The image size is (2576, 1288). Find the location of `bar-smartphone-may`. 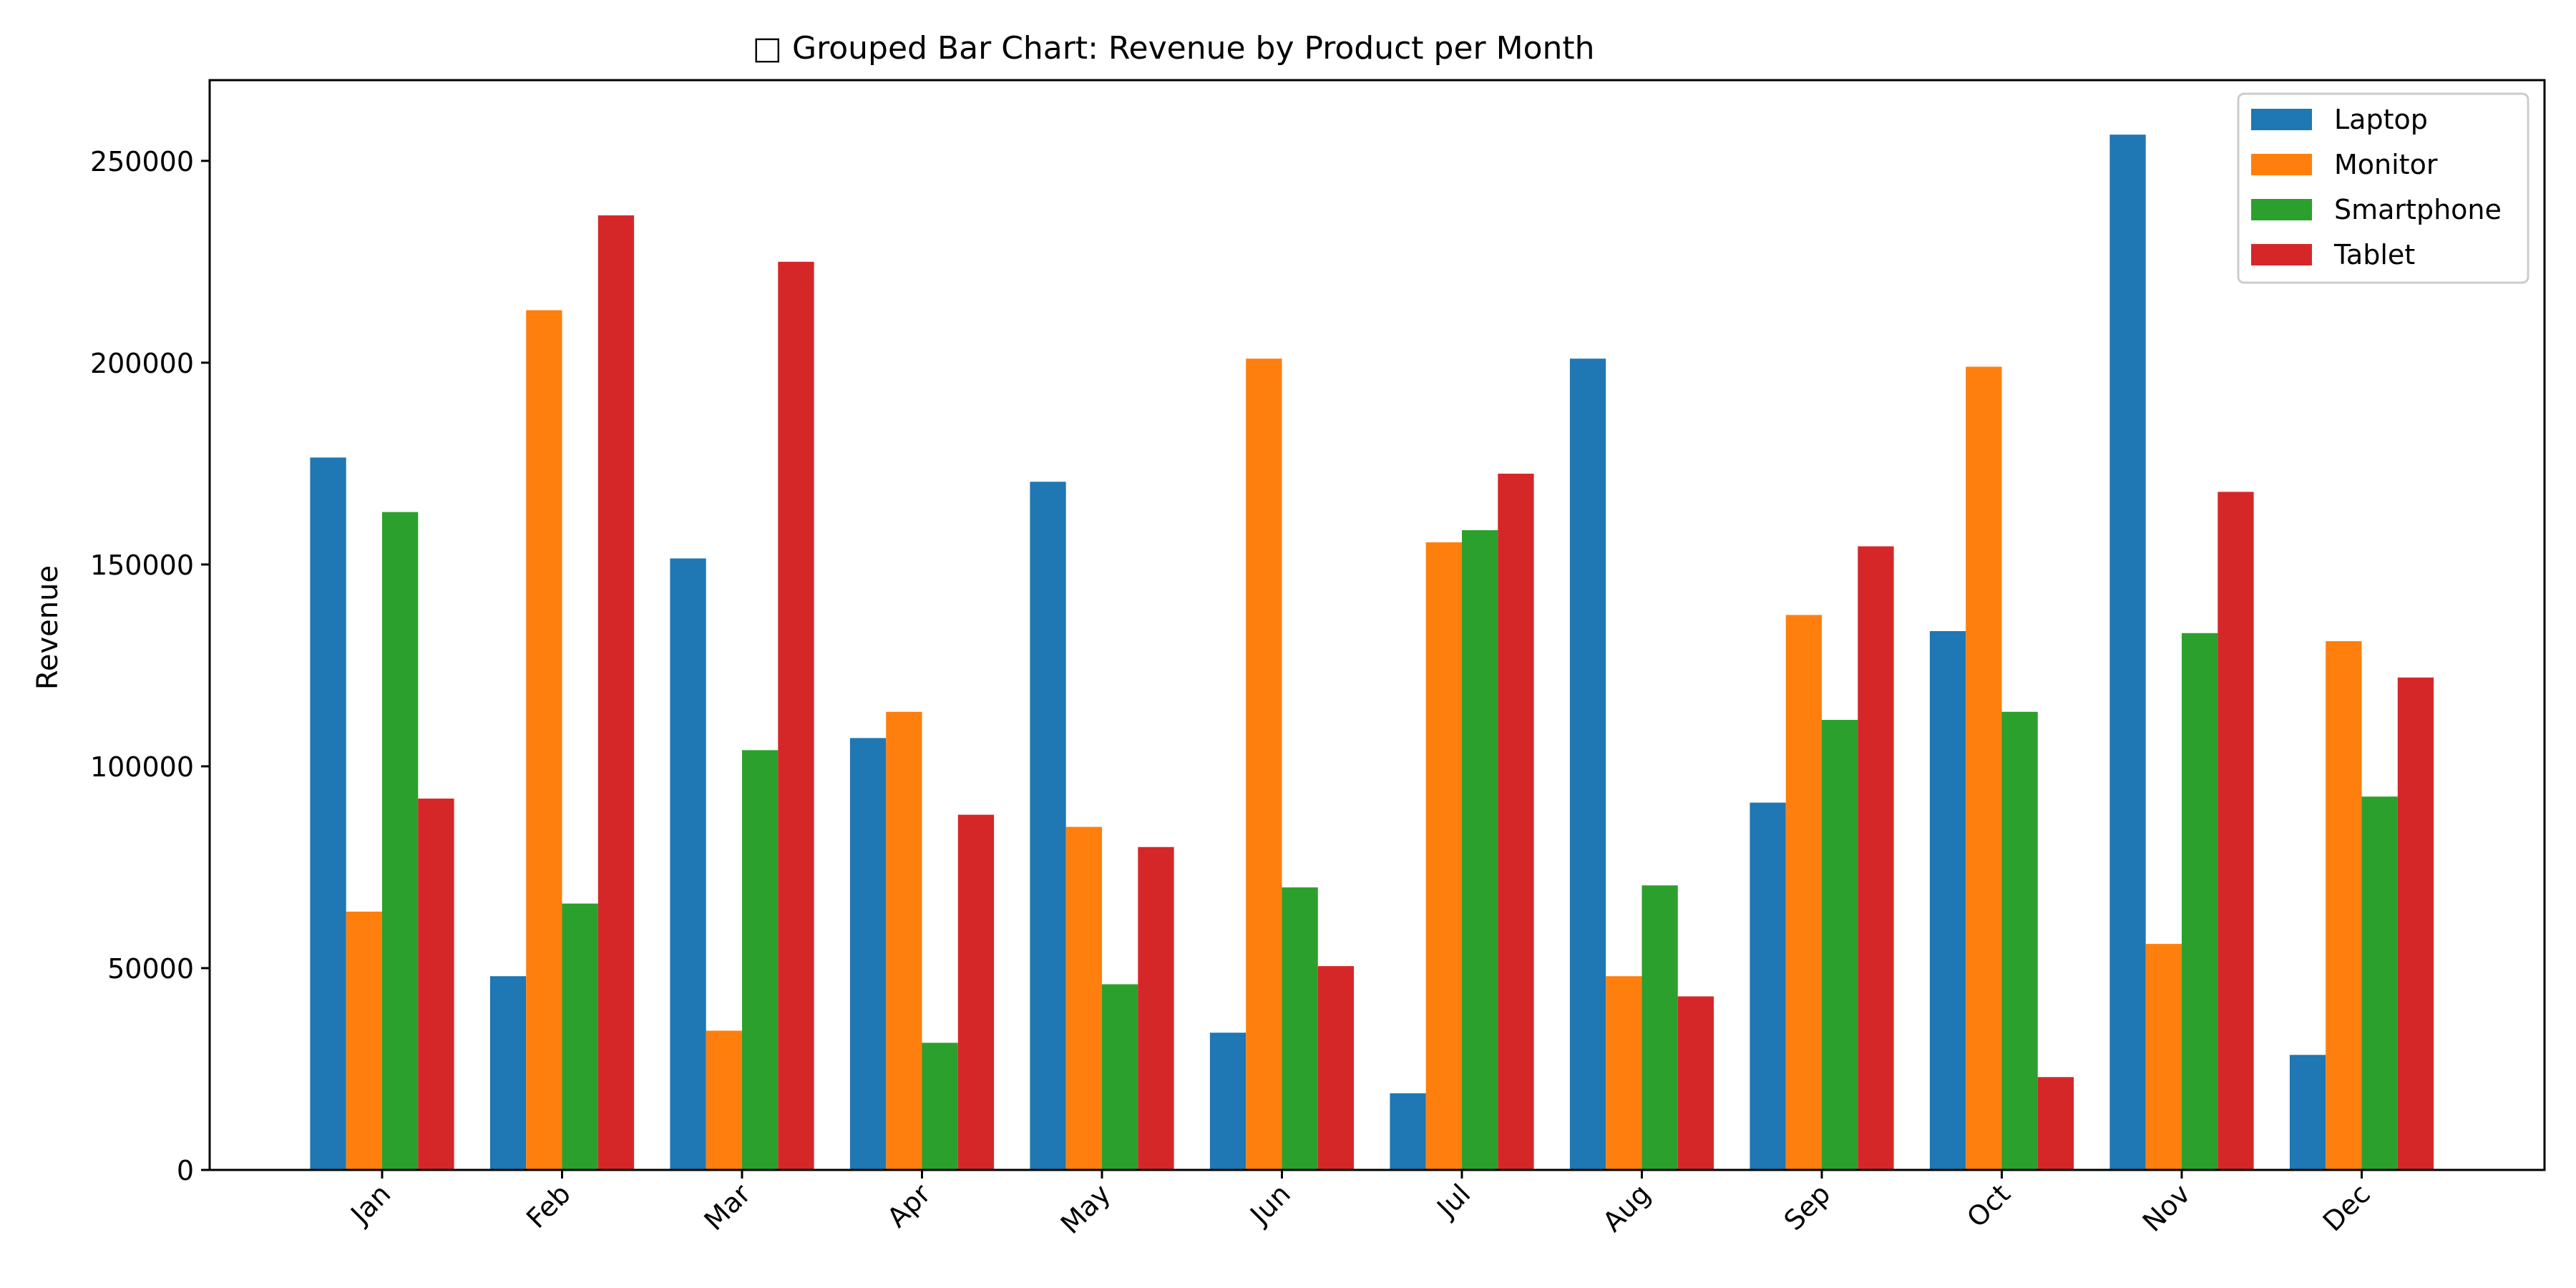

bar-smartphone-may is located at coordinates (1120, 1077).